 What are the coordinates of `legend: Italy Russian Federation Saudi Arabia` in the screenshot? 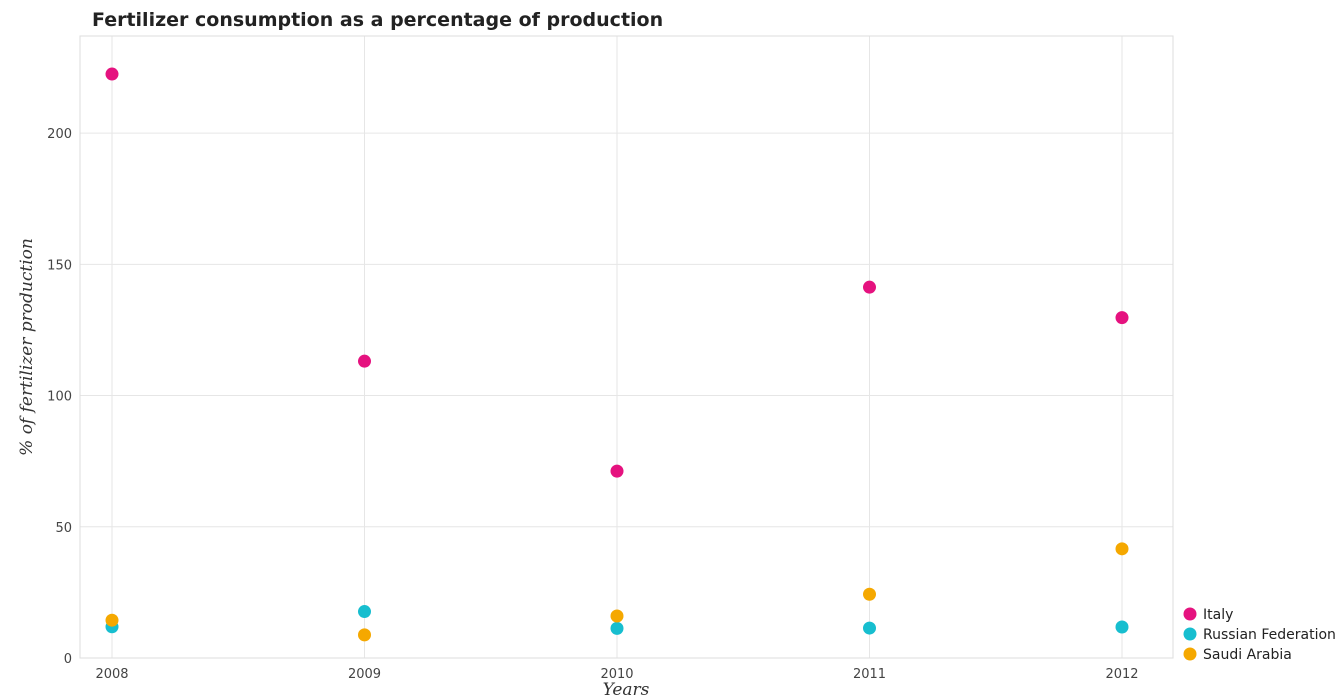 It's located at (1259, 635).